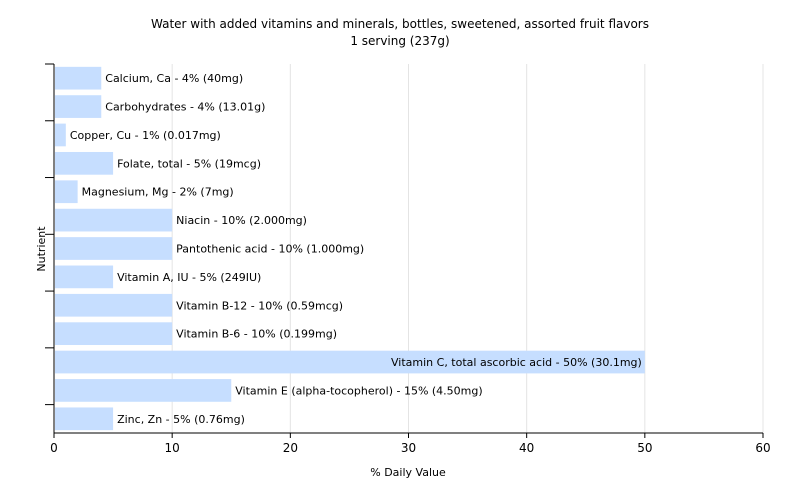  I want to click on bar-label-12: Zinc, Zn - 5% (0.76mg), so click(181, 419).